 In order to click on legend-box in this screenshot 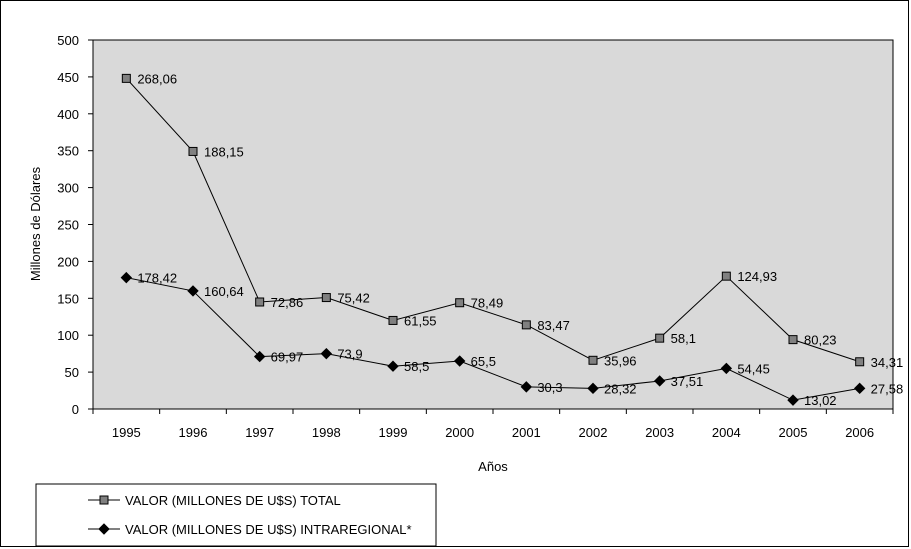, I will do `click(236, 515)`.